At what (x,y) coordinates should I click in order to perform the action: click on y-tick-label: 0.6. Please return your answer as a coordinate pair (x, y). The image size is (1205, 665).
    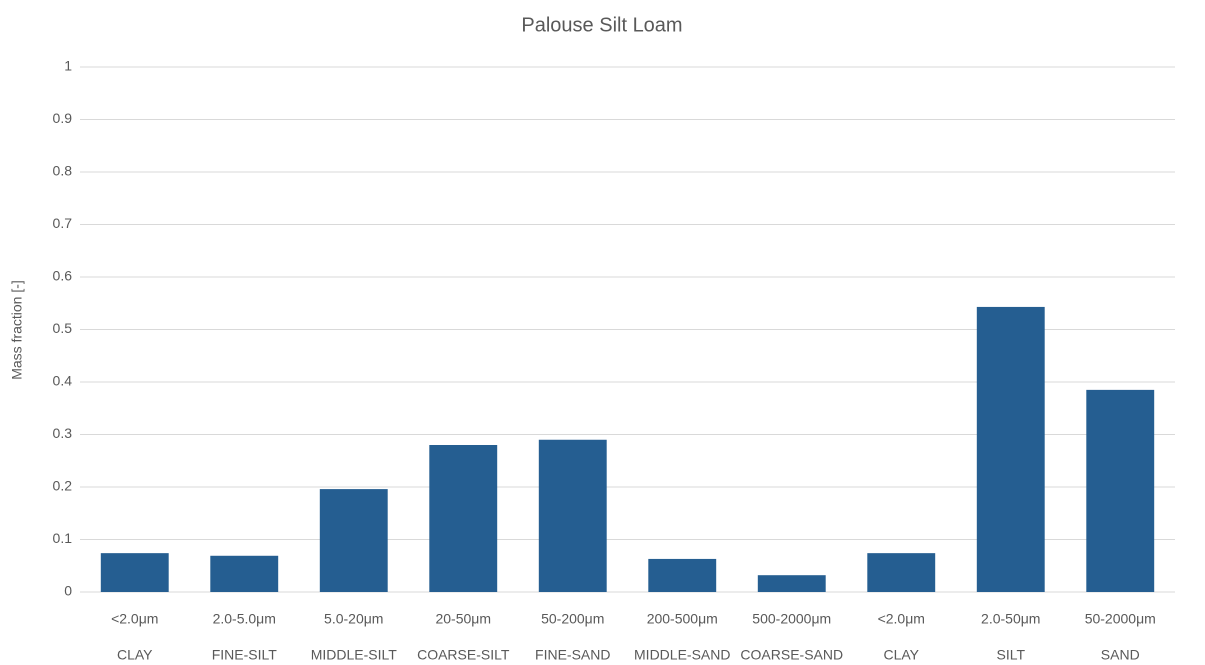
    Looking at the image, I should click on (63, 276).